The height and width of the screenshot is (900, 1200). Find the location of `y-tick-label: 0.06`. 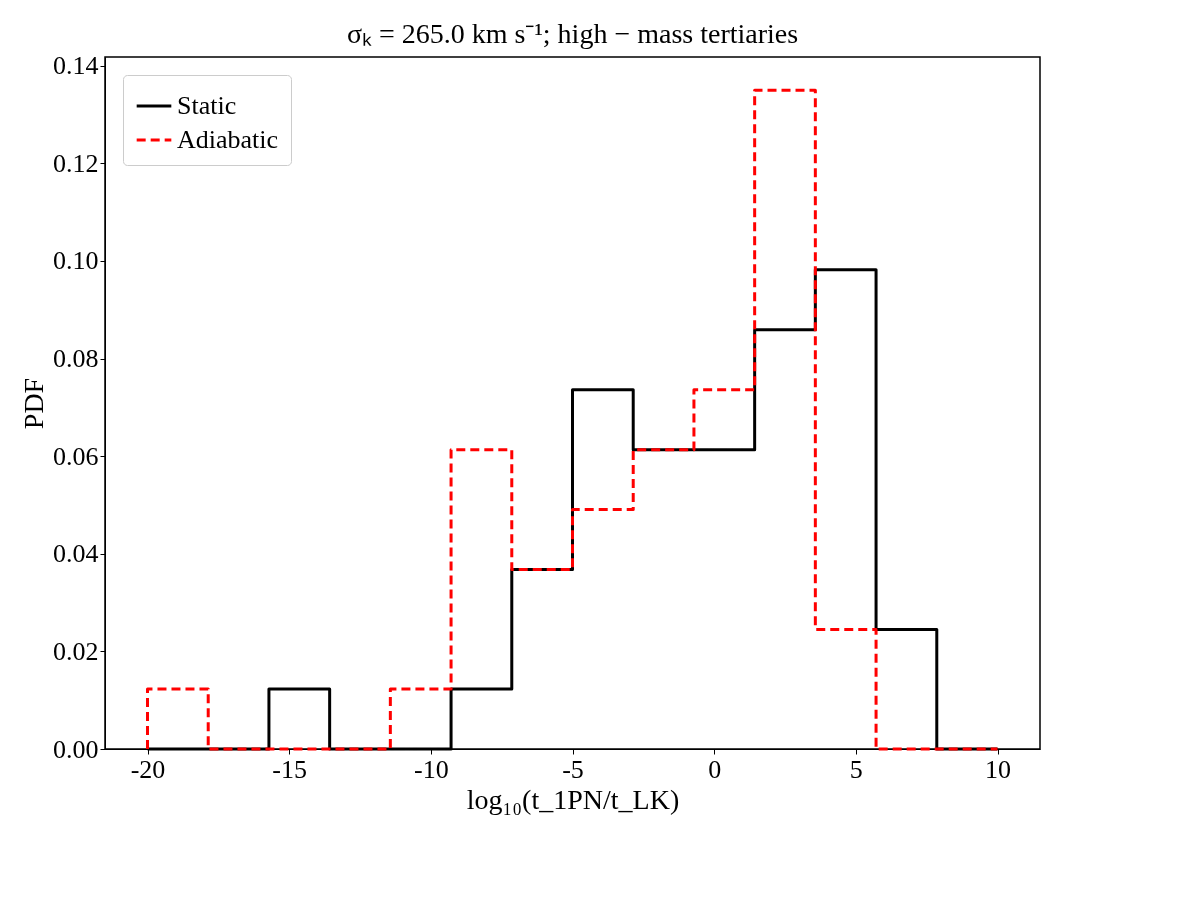

y-tick-label: 0.06 is located at coordinates (76, 456).